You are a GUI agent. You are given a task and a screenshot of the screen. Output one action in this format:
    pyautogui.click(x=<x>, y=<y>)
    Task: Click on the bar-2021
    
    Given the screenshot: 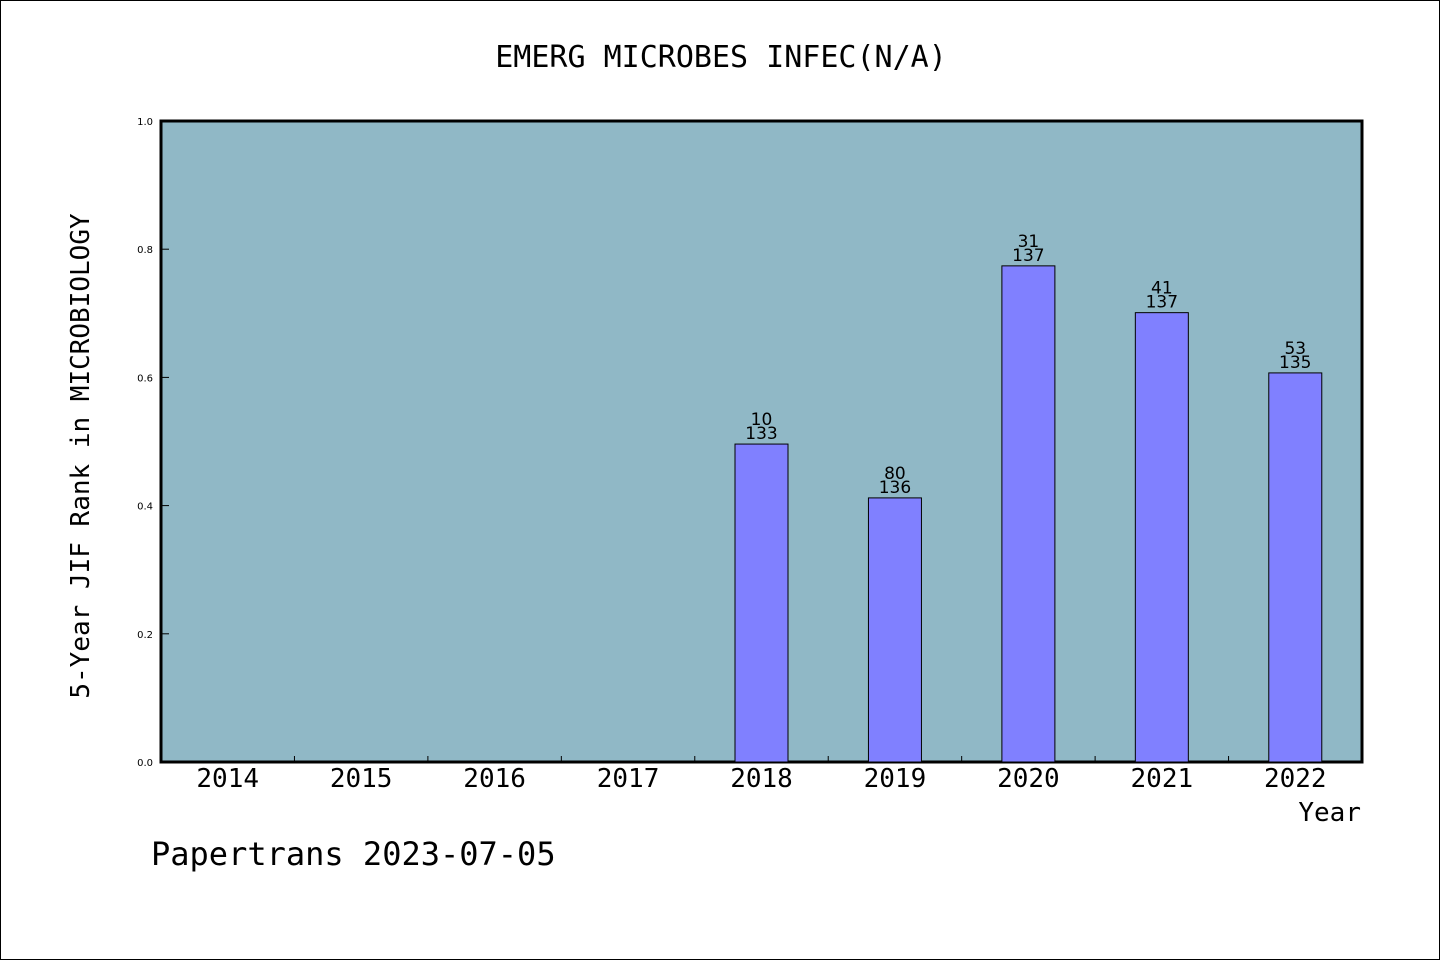 What is the action you would take?
    pyautogui.click(x=1161, y=537)
    